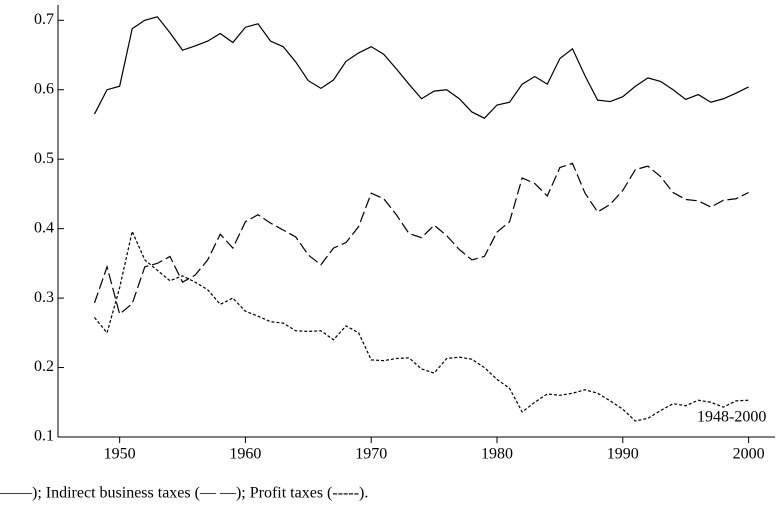 Image resolution: width=777 pixels, height=508 pixels. What do you see at coordinates (497, 454) in the screenshot?
I see `x-tick-label: 1980` at bounding box center [497, 454].